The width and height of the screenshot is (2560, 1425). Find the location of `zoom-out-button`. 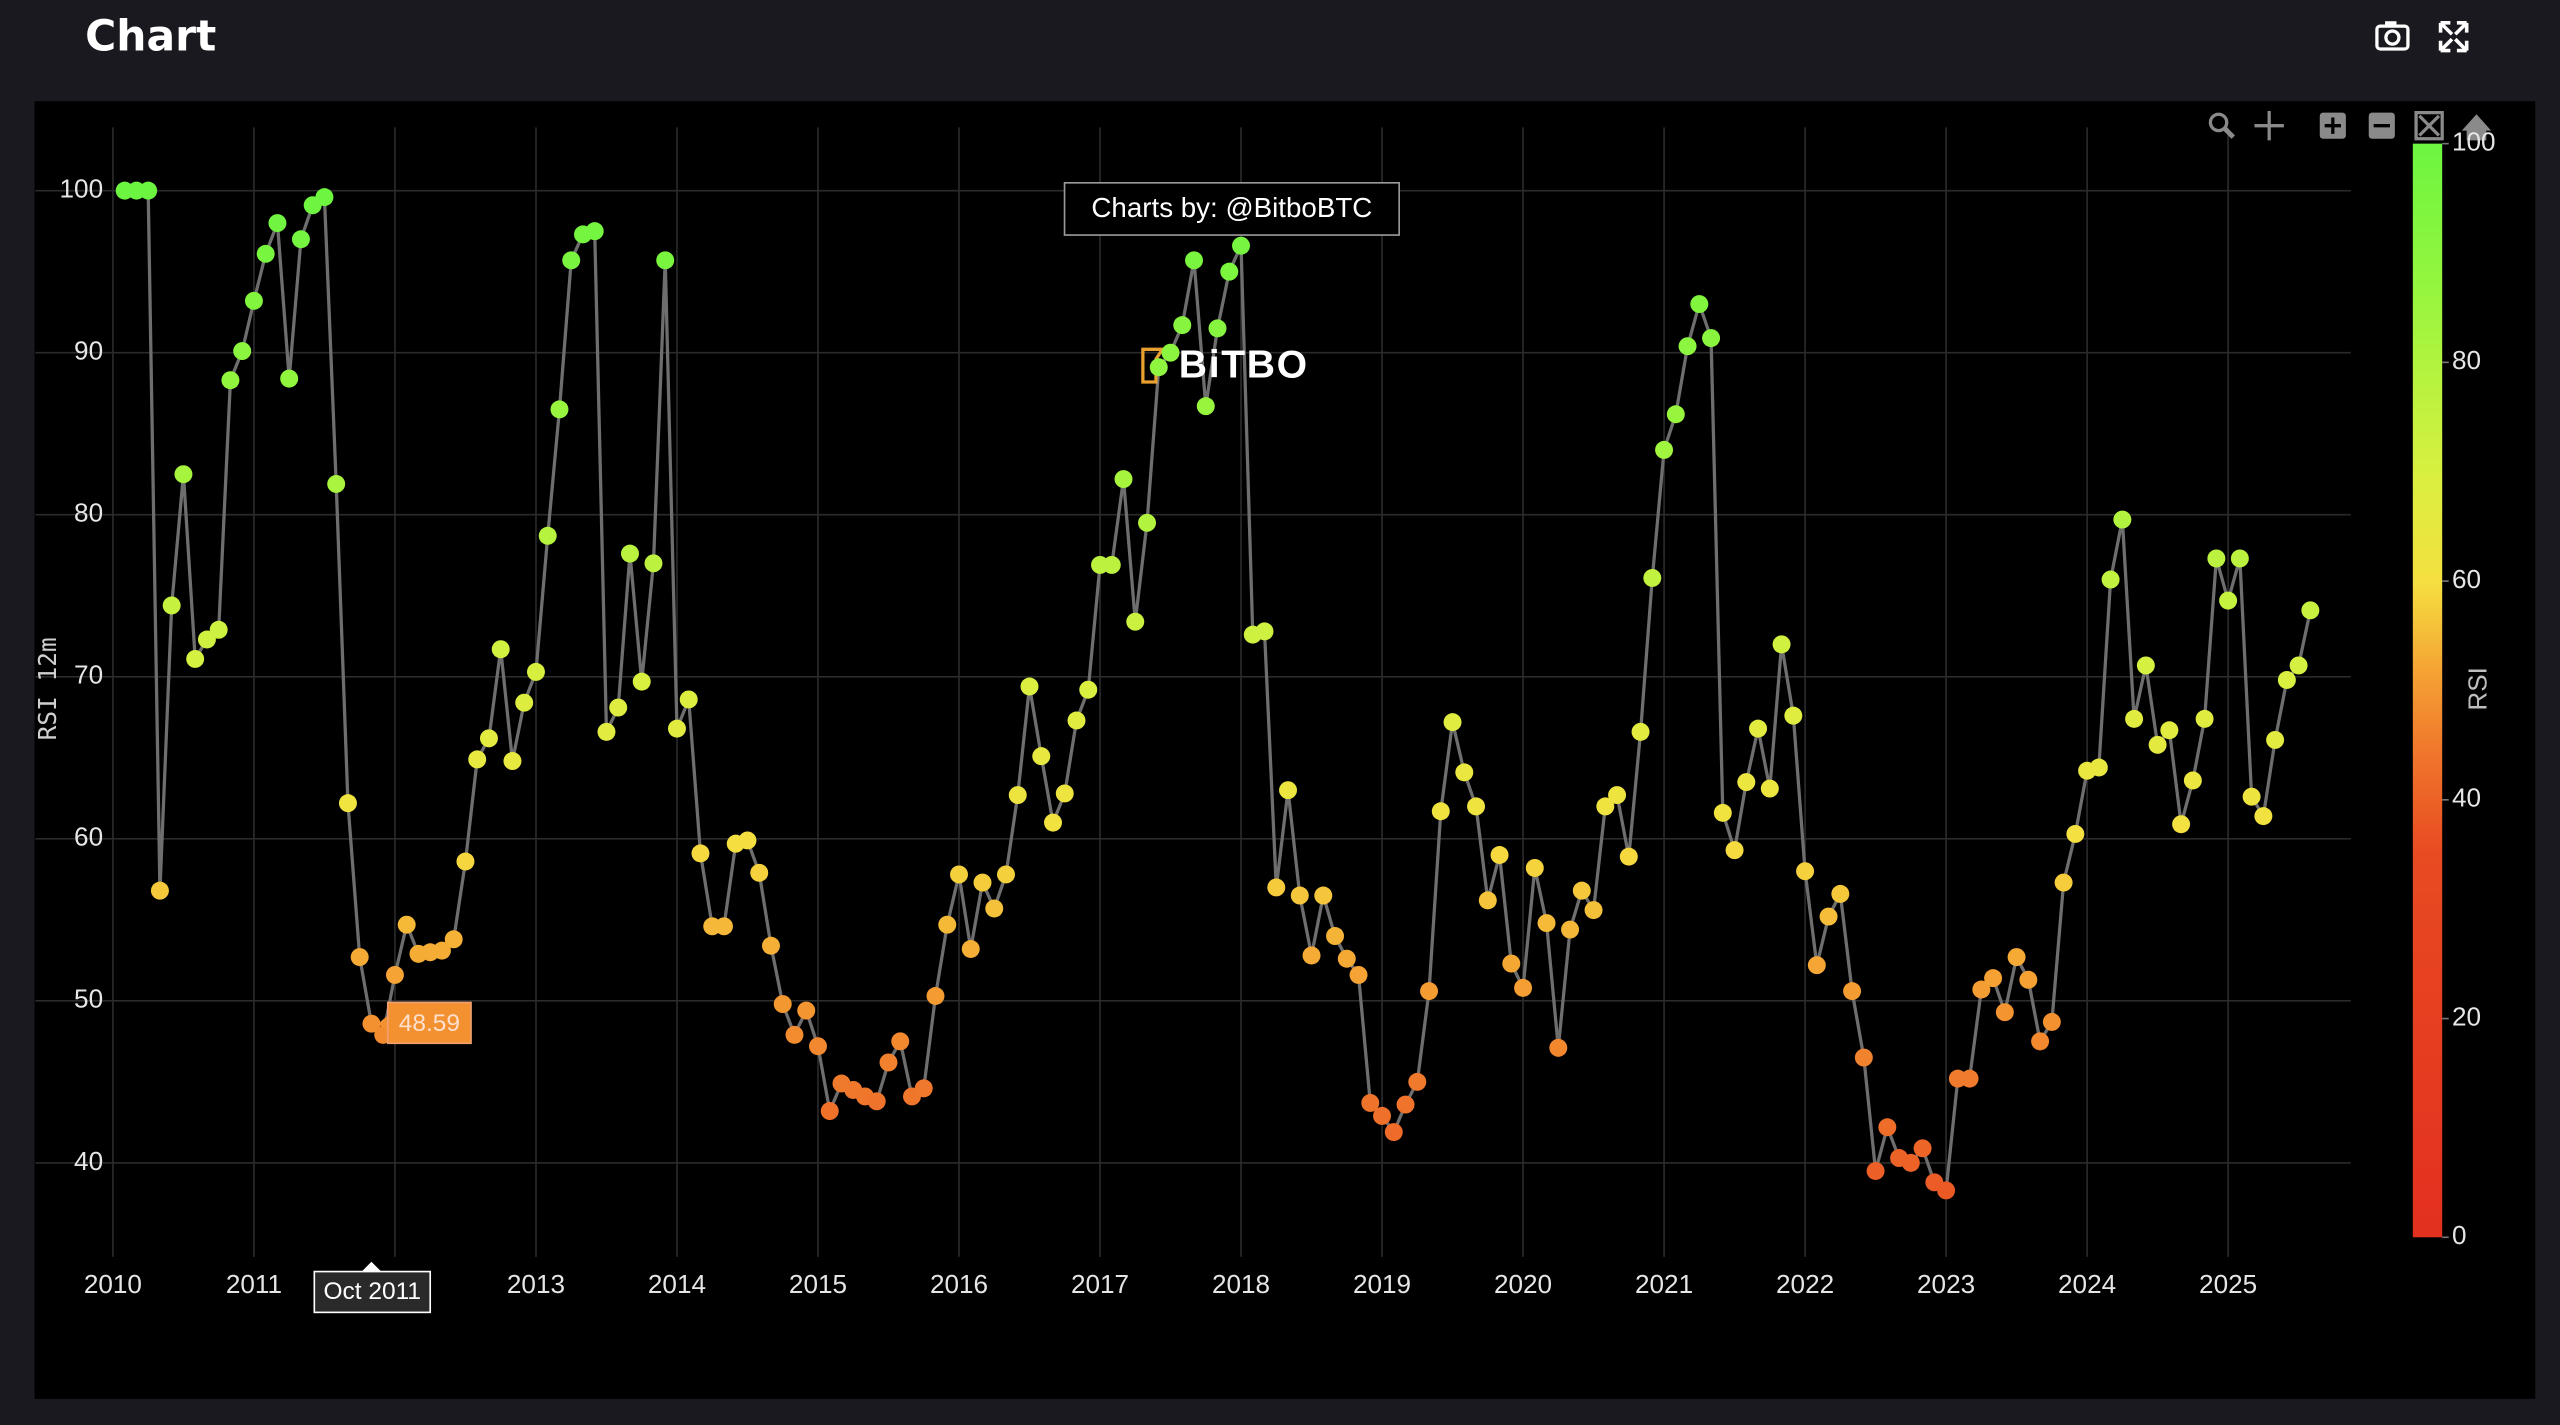

zoom-out-button is located at coordinates (2381, 125).